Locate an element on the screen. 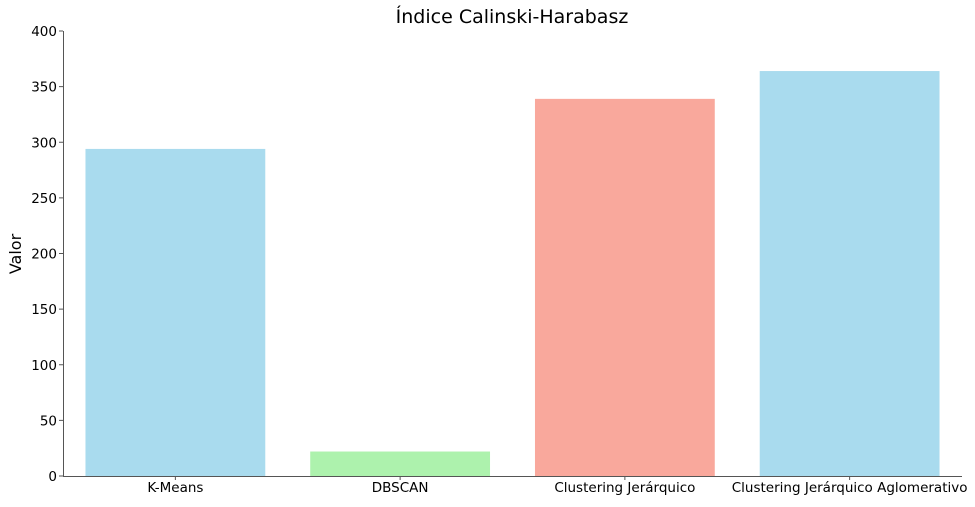 The height and width of the screenshot is (507, 975). x-tick-label-3: Clustering Jerárquico Aglomerativo is located at coordinates (850, 488).